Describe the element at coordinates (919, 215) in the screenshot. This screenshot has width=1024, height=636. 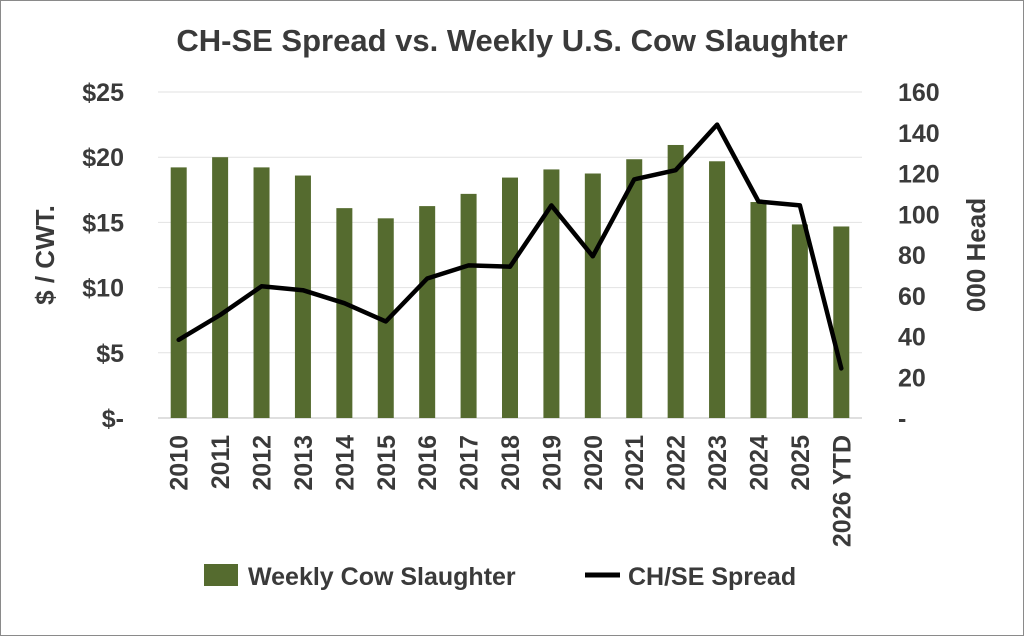
I see `right-tick-label: 100` at that location.